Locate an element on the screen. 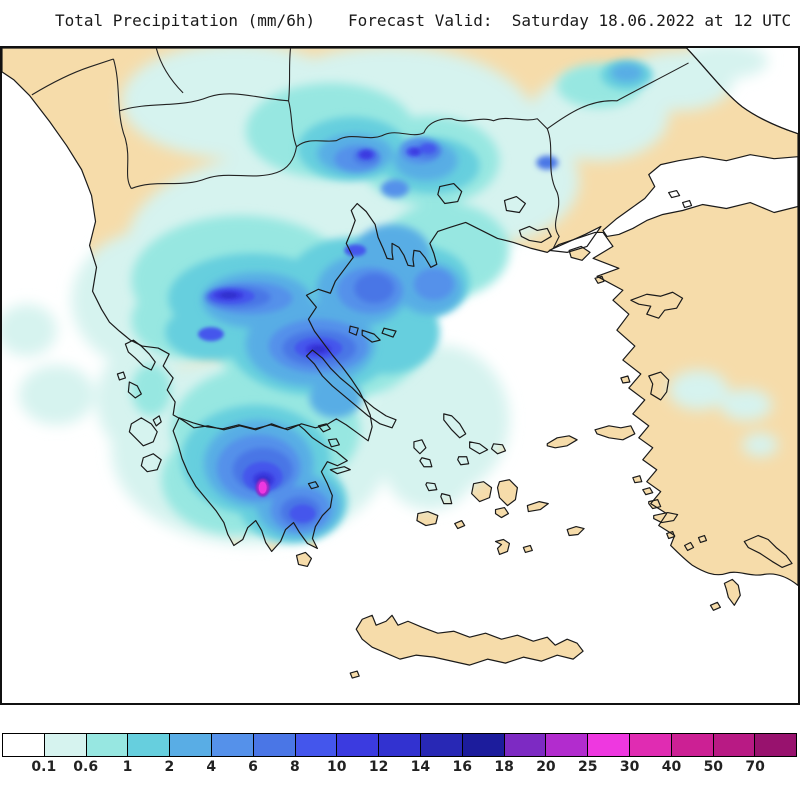  scale-label-25: 25 is located at coordinates (588, 767).